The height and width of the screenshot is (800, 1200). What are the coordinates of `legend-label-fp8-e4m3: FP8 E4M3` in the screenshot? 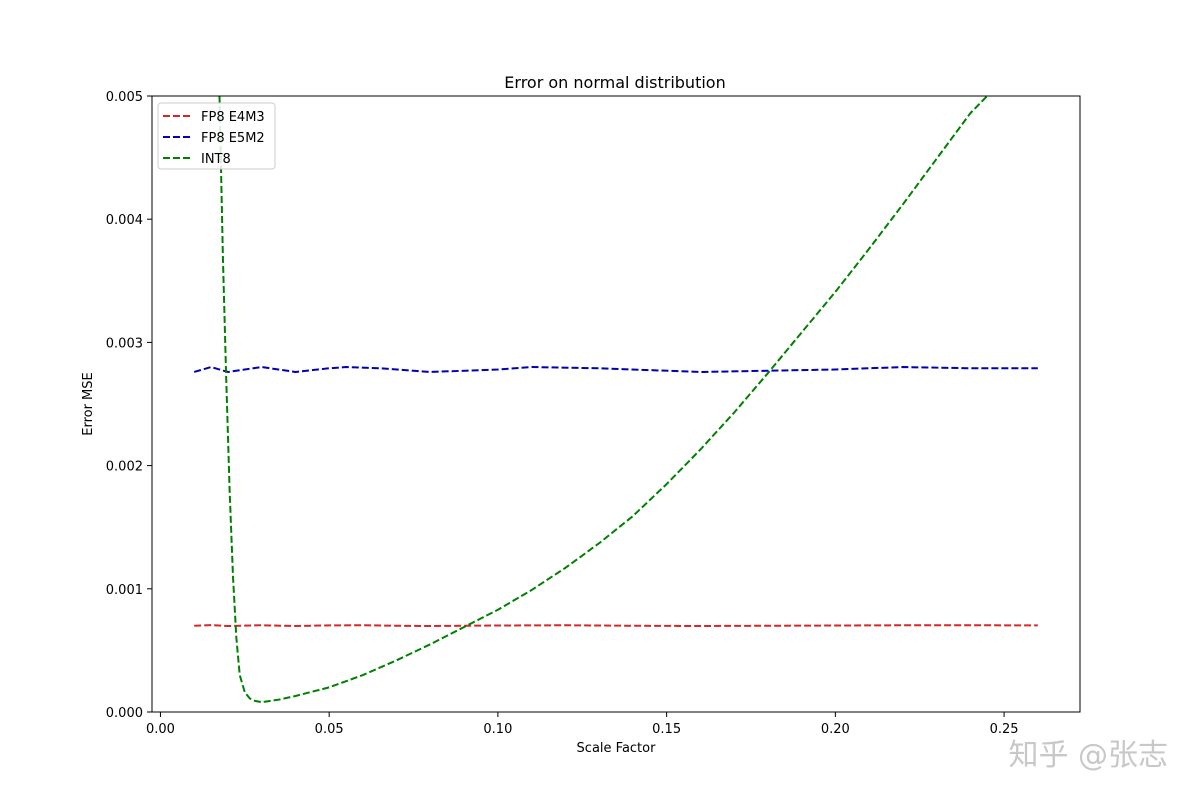 It's located at (233, 117).